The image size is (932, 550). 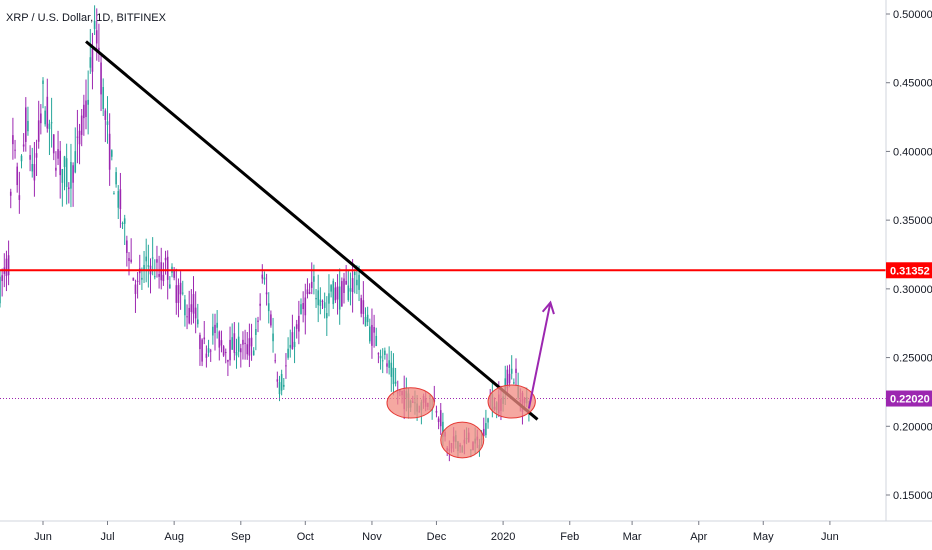 What do you see at coordinates (632, 537) in the screenshot?
I see `x-tick-label: Mar` at bounding box center [632, 537].